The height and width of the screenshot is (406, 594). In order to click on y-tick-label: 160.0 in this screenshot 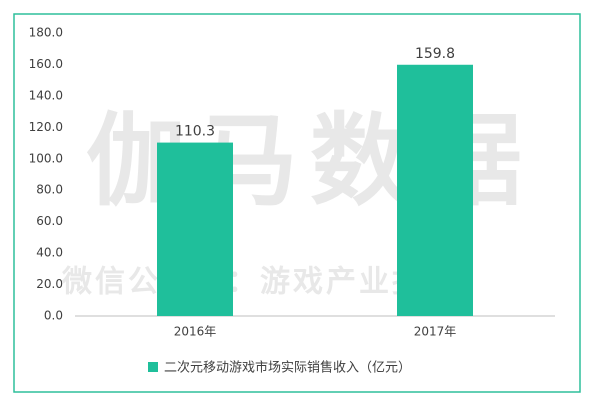, I will do `click(46, 64)`.